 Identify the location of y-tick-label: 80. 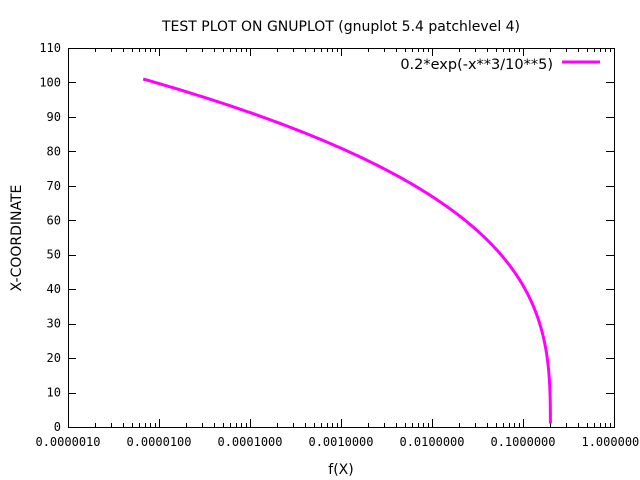
(54, 151).